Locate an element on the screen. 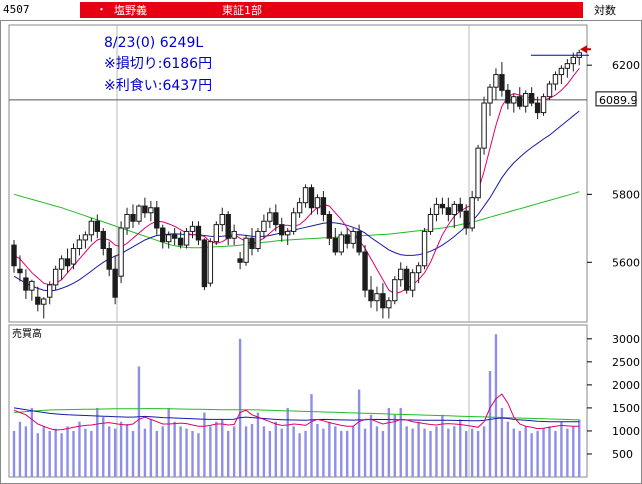  entry-annotation: 8/23(0) 6249L is located at coordinates (153, 43).